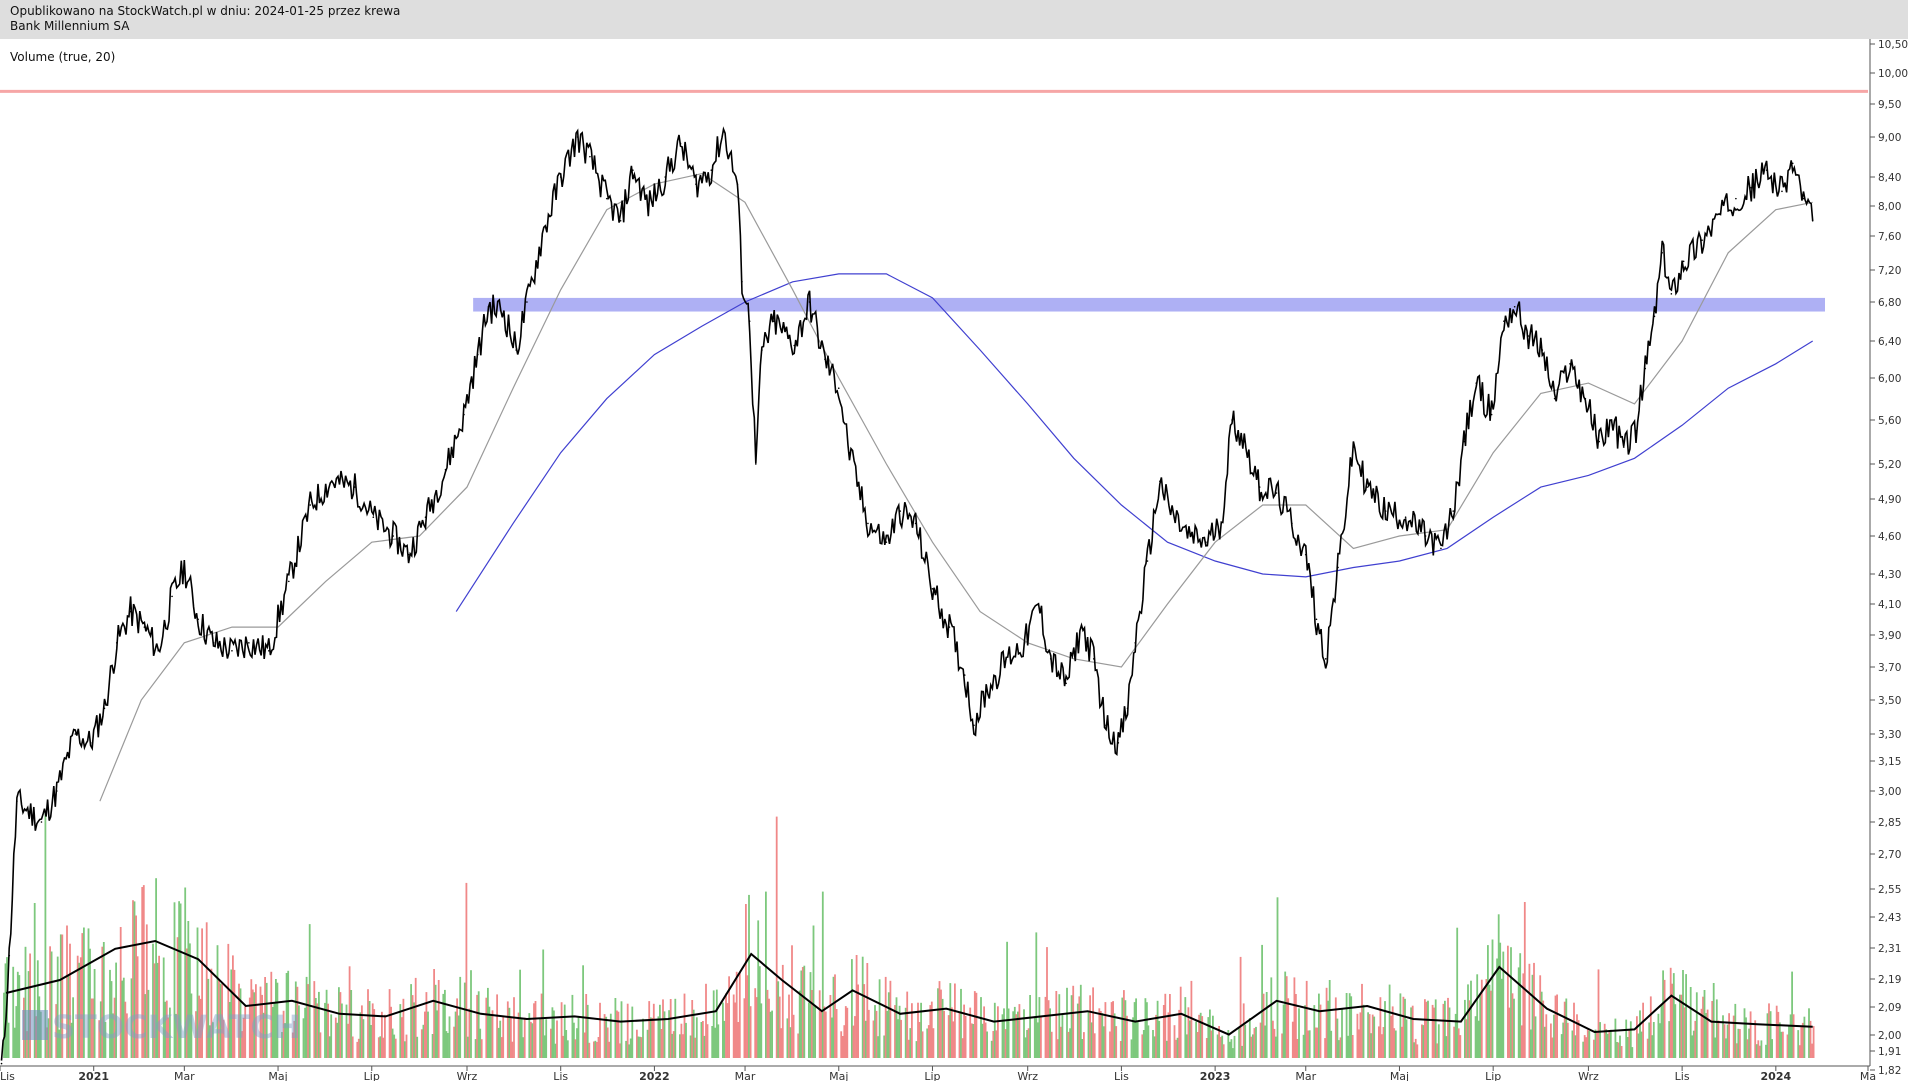 The height and width of the screenshot is (1081, 1908). What do you see at coordinates (1889, 823) in the screenshot?
I see `y-tick-label: 2,85` at bounding box center [1889, 823].